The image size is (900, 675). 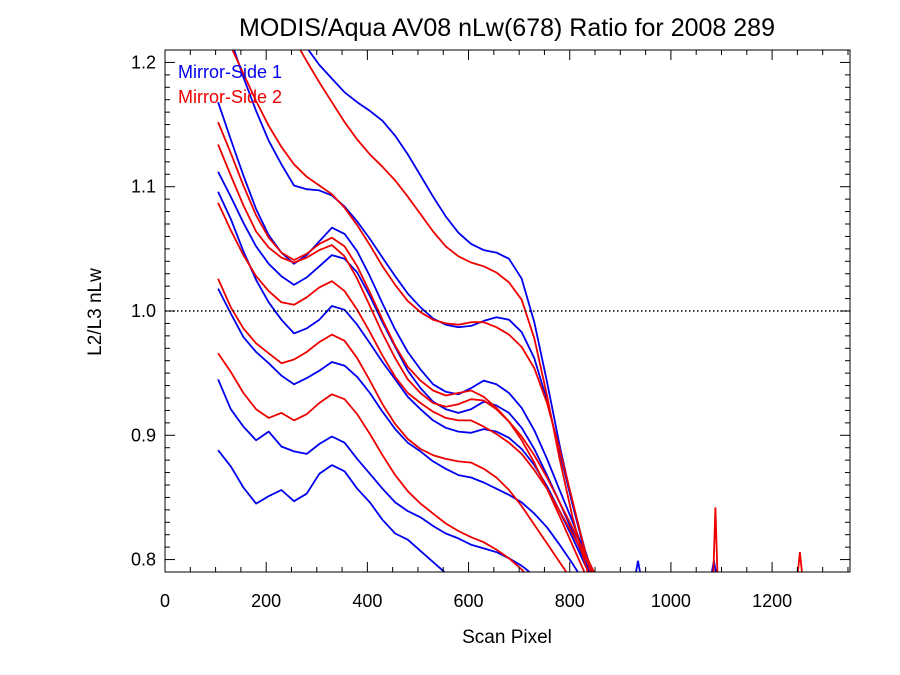 I want to click on y-axis-label: L2/L3 nLw, so click(x=95, y=312).